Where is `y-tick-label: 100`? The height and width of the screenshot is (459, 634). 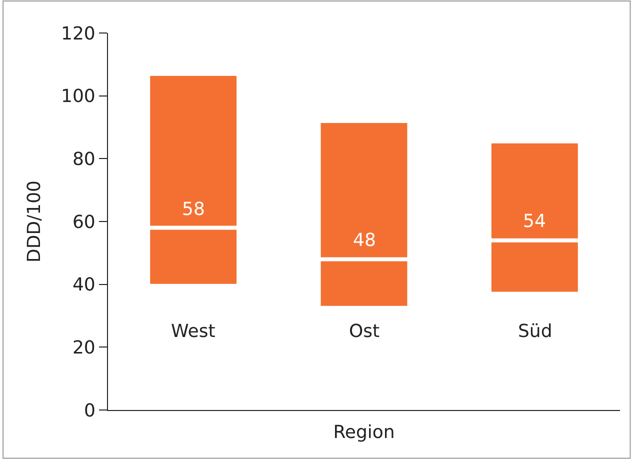 y-tick-label: 100 is located at coordinates (78, 97).